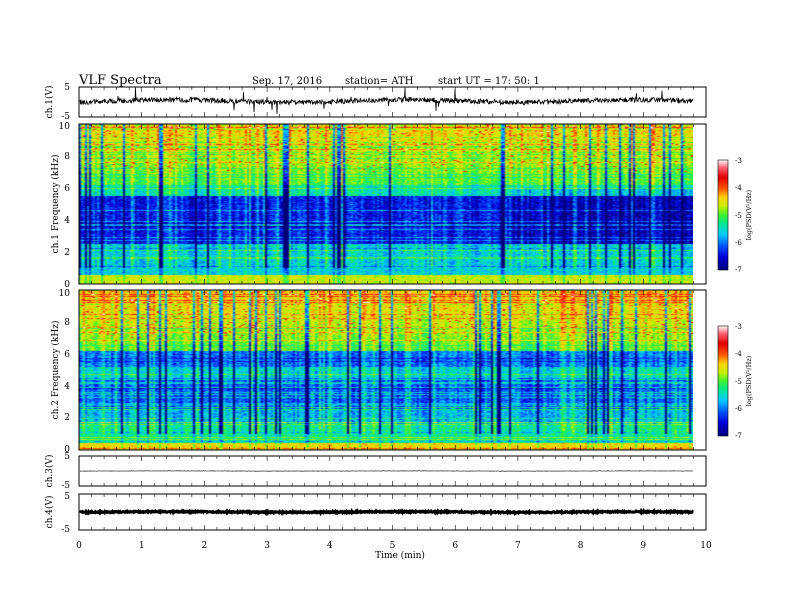 The height and width of the screenshot is (612, 792). I want to click on ch1-freq-tick-6: 6, so click(67, 189).